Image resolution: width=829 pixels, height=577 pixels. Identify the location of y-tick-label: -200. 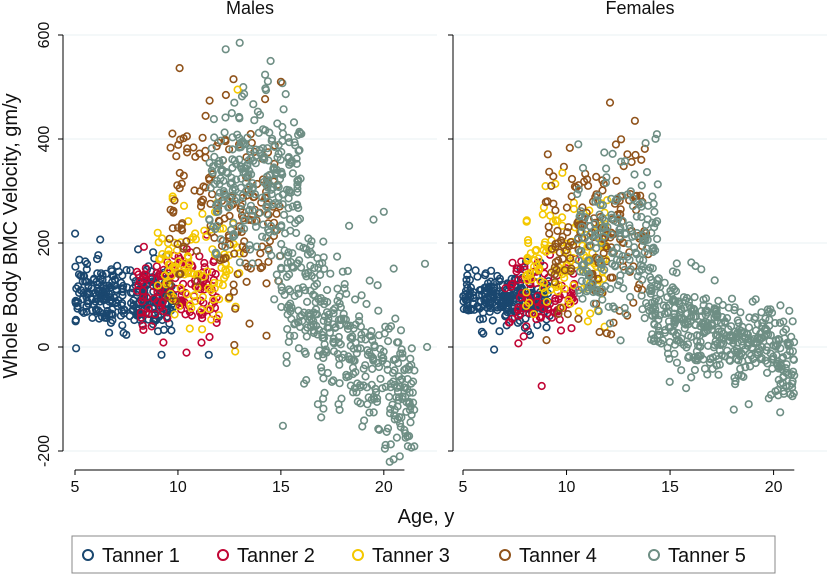
(44, 451).